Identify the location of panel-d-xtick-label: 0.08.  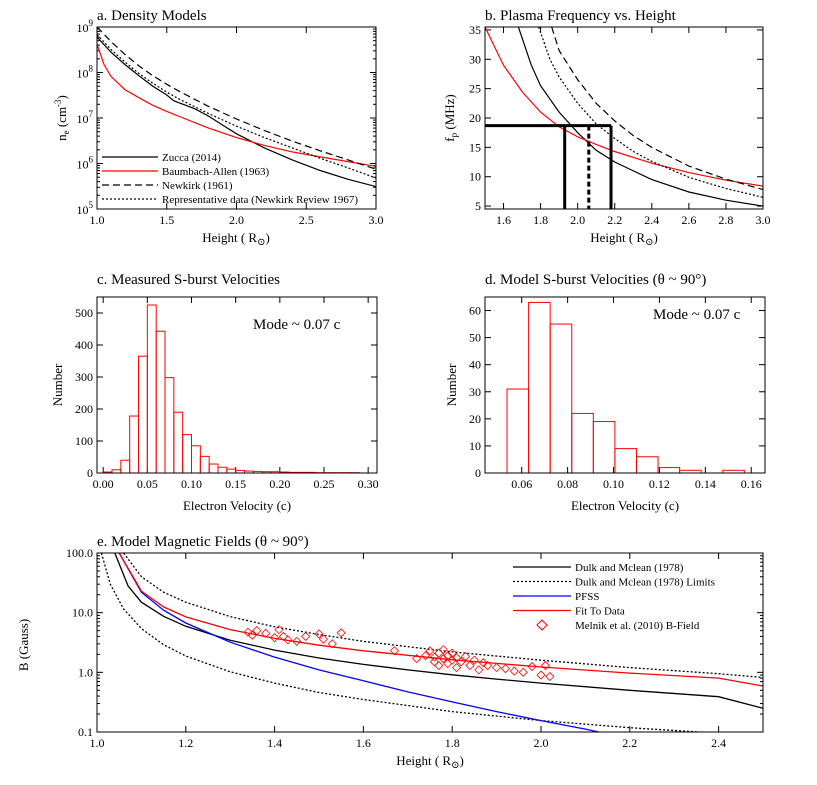
(567, 484).